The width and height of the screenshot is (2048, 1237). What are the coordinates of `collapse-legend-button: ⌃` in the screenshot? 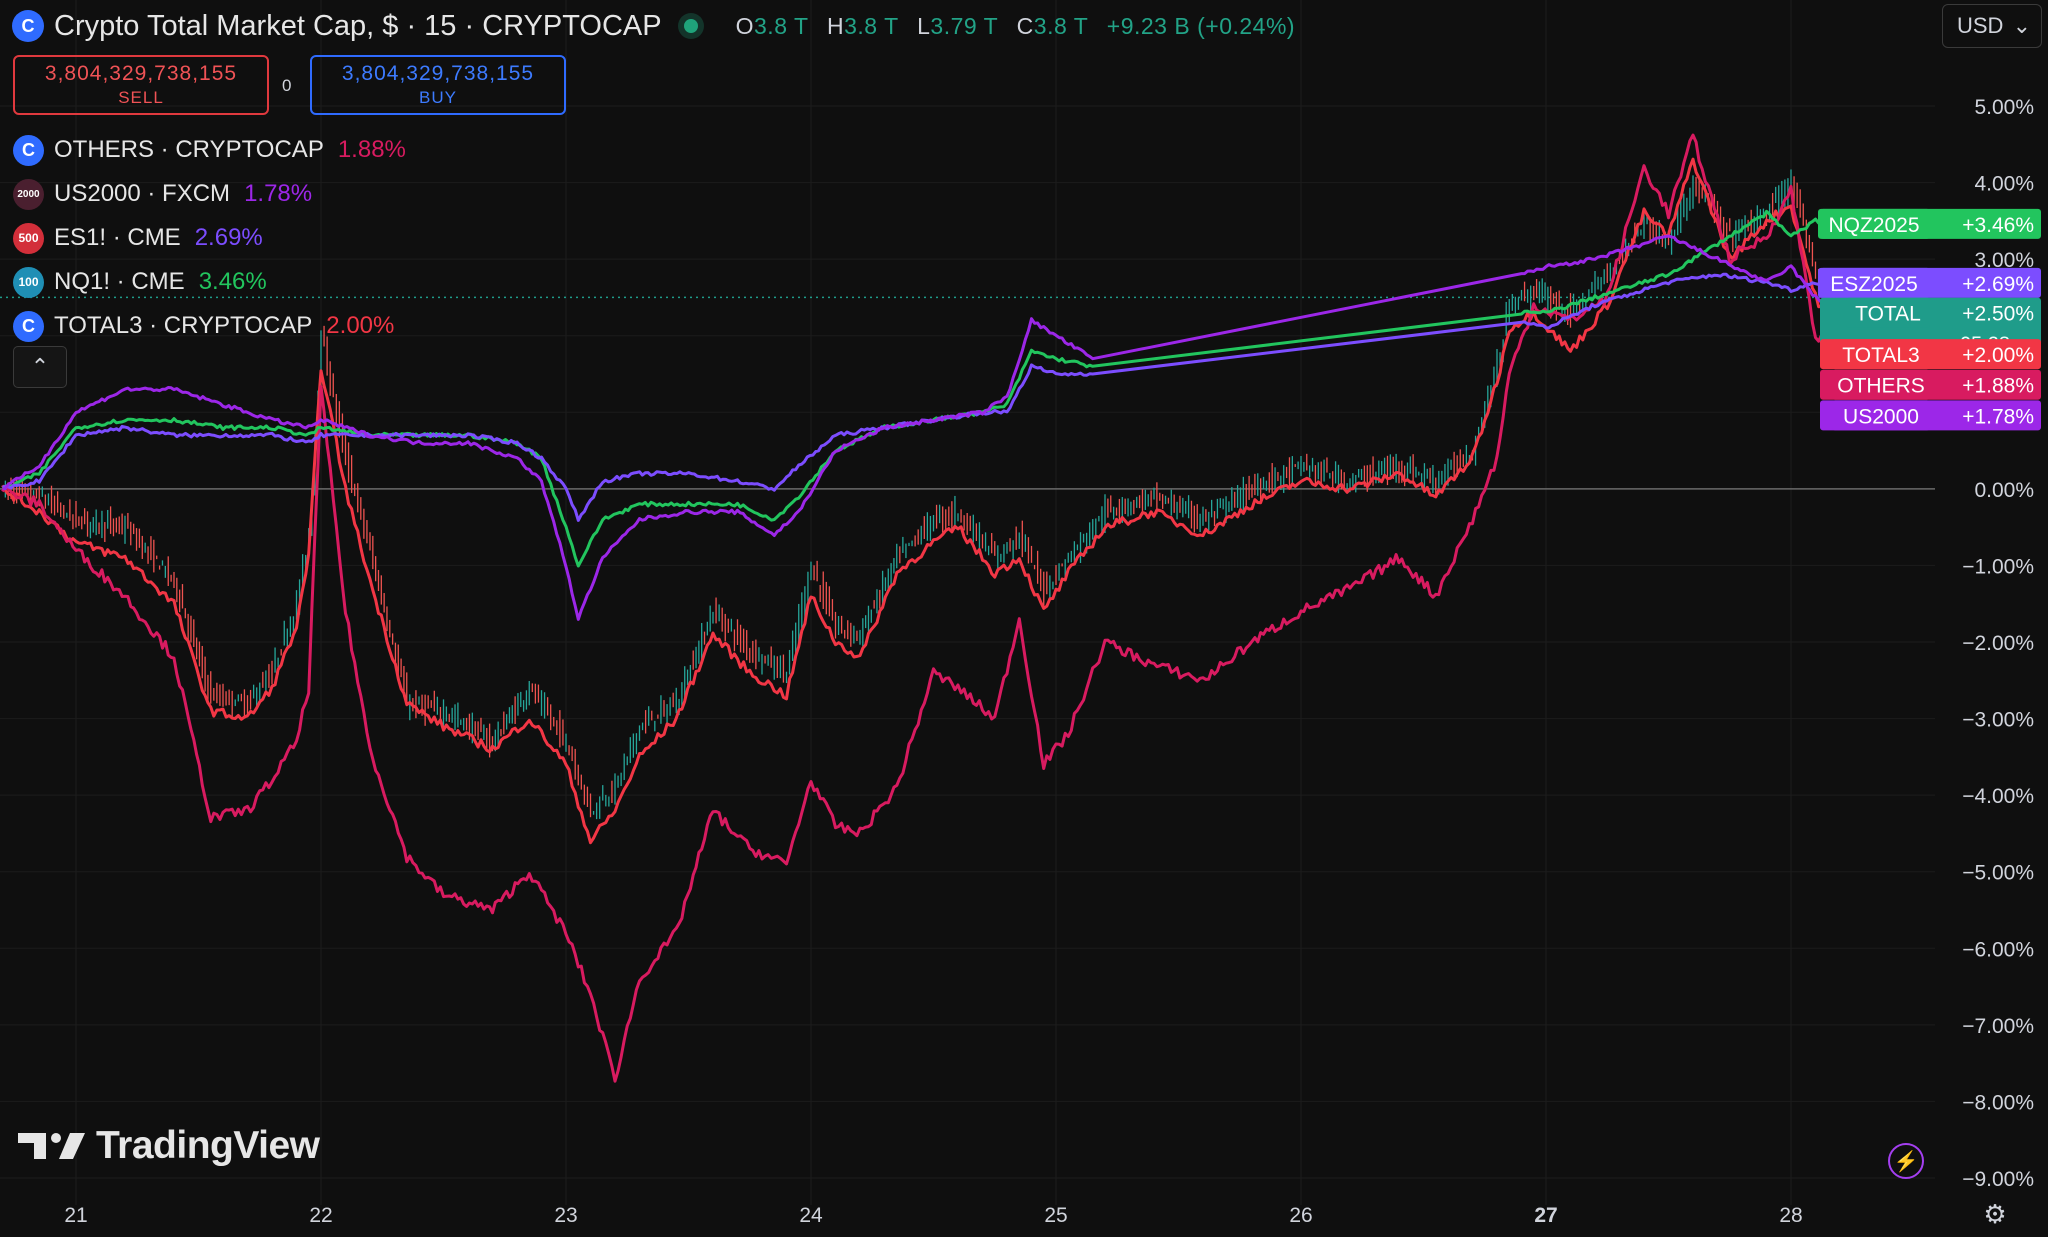 It's located at (40, 367).